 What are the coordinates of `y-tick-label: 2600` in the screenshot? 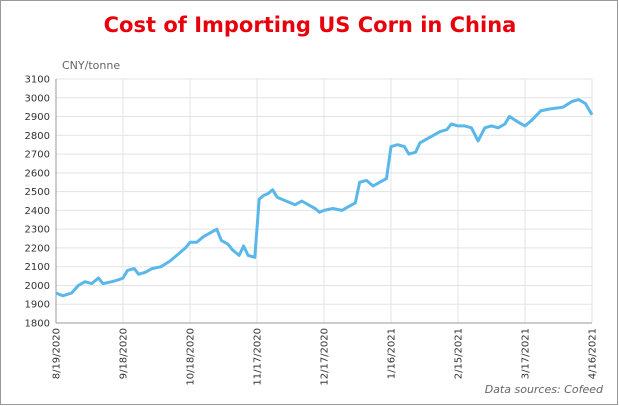 It's located at (37, 173).